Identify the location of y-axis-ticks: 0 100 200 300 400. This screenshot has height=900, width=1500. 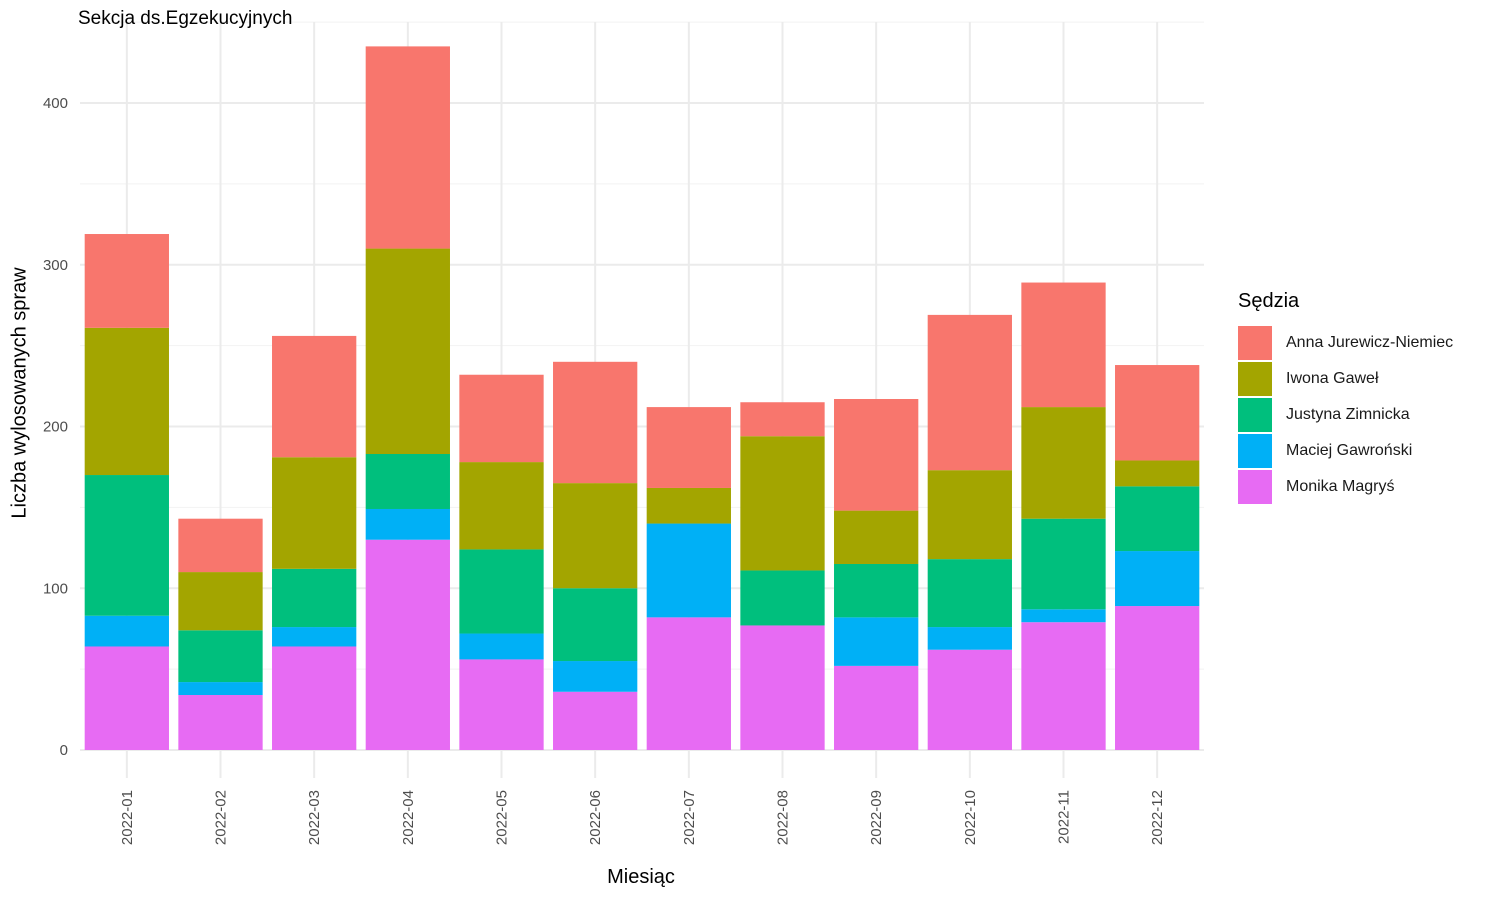
(55, 427).